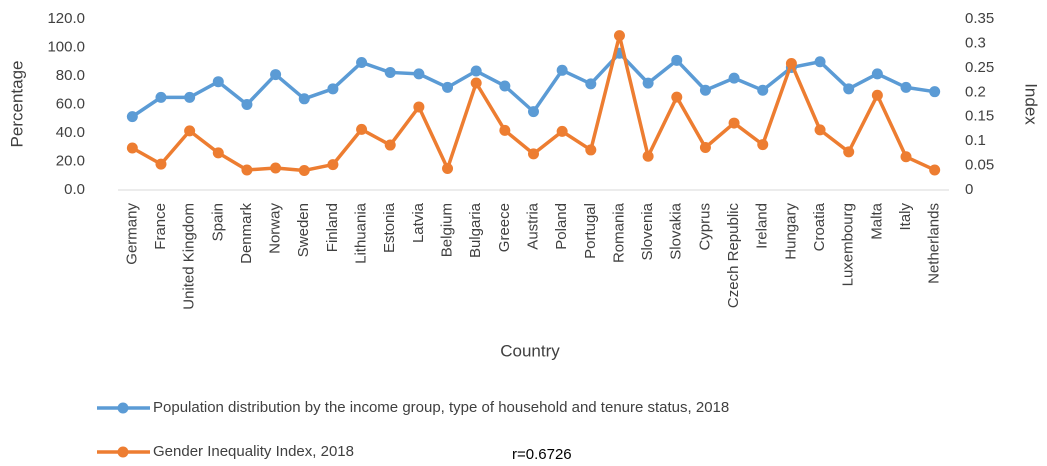 The image size is (1047, 466). I want to click on annotation: r=0.6726, so click(542, 454).